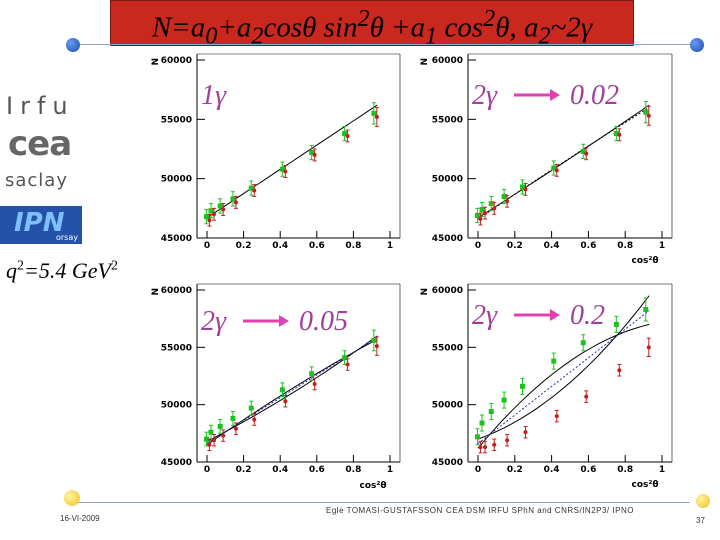 The width and height of the screenshot is (720, 540). I want to click on top-rule, so click(385, 44).